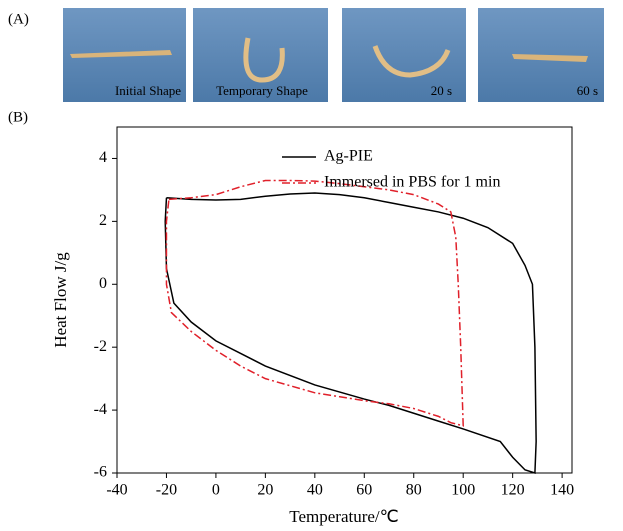 The image size is (623, 531). Describe the element at coordinates (562, 490) in the screenshot. I see `x-tick-label: 140` at that location.